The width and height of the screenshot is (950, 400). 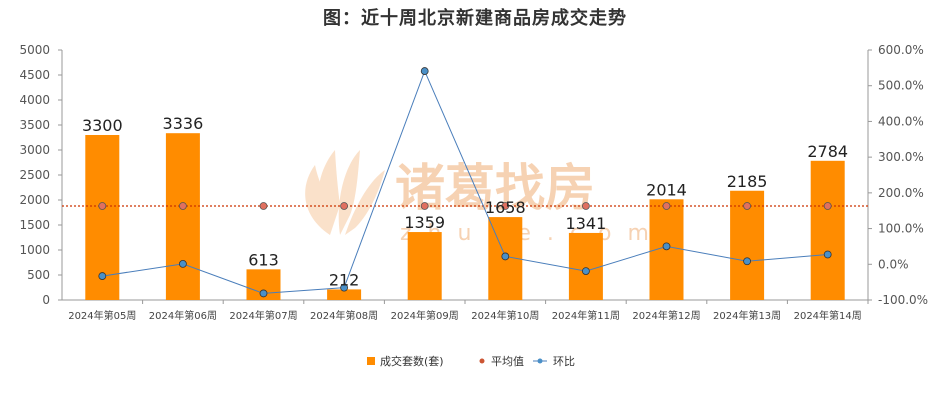 What do you see at coordinates (412, 361) in the screenshot?
I see `legend-label: 成交套数(套)` at bounding box center [412, 361].